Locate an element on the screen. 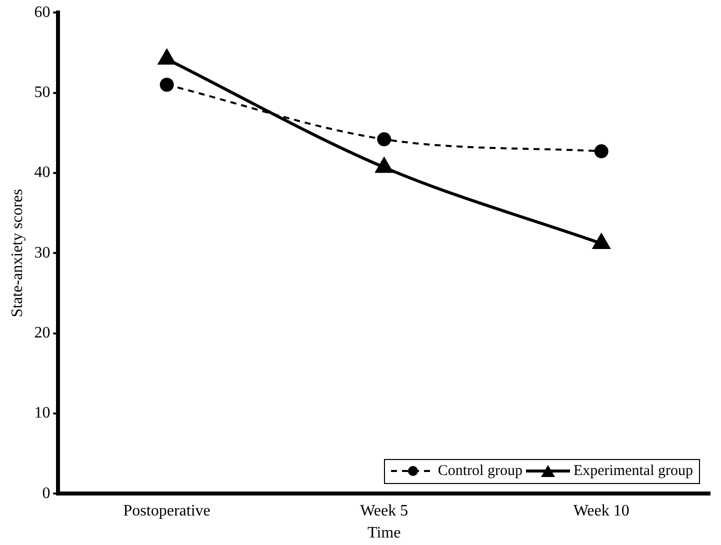 This screenshot has width=721, height=545. legend-label: Experimental group is located at coordinates (633, 471).